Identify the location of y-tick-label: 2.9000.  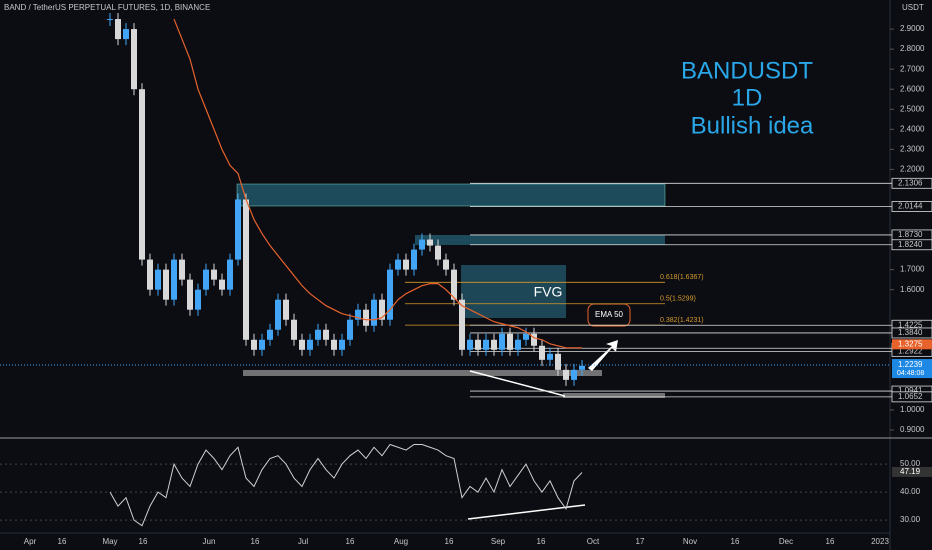
(912, 28).